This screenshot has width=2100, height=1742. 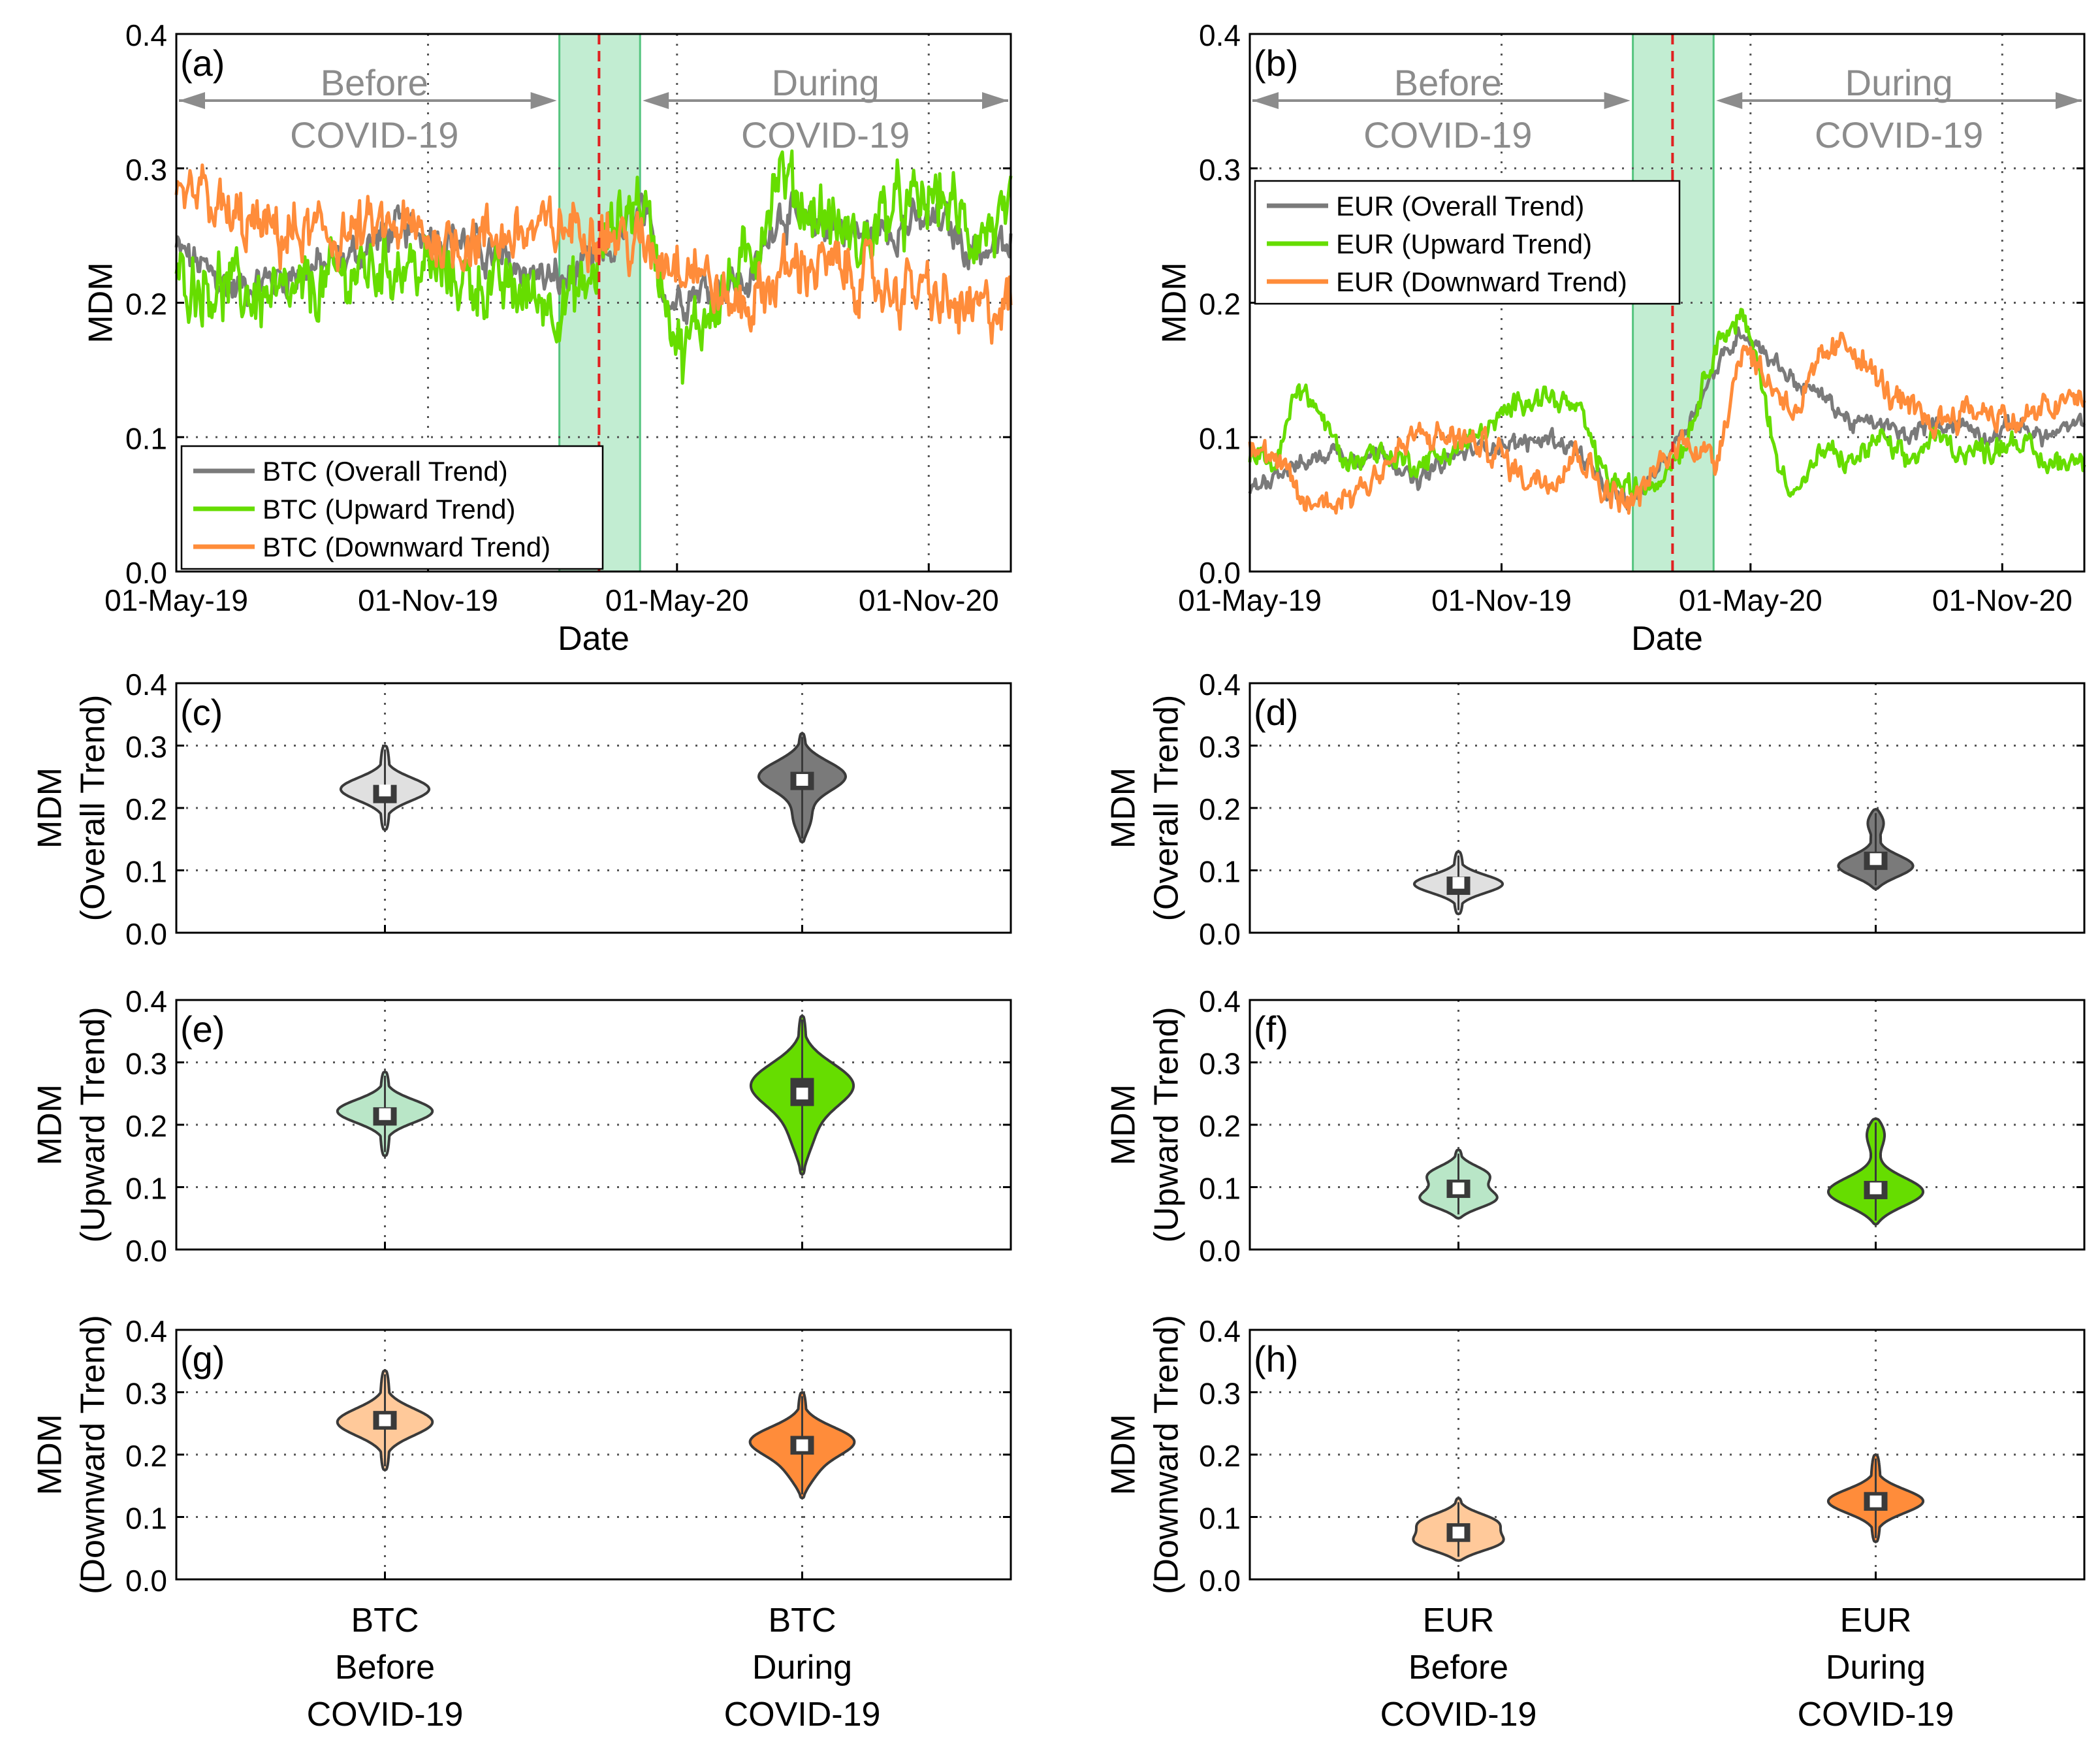 What do you see at coordinates (146, 1251) in the screenshot?
I see `panel-e-ytick-label: 0.0` at bounding box center [146, 1251].